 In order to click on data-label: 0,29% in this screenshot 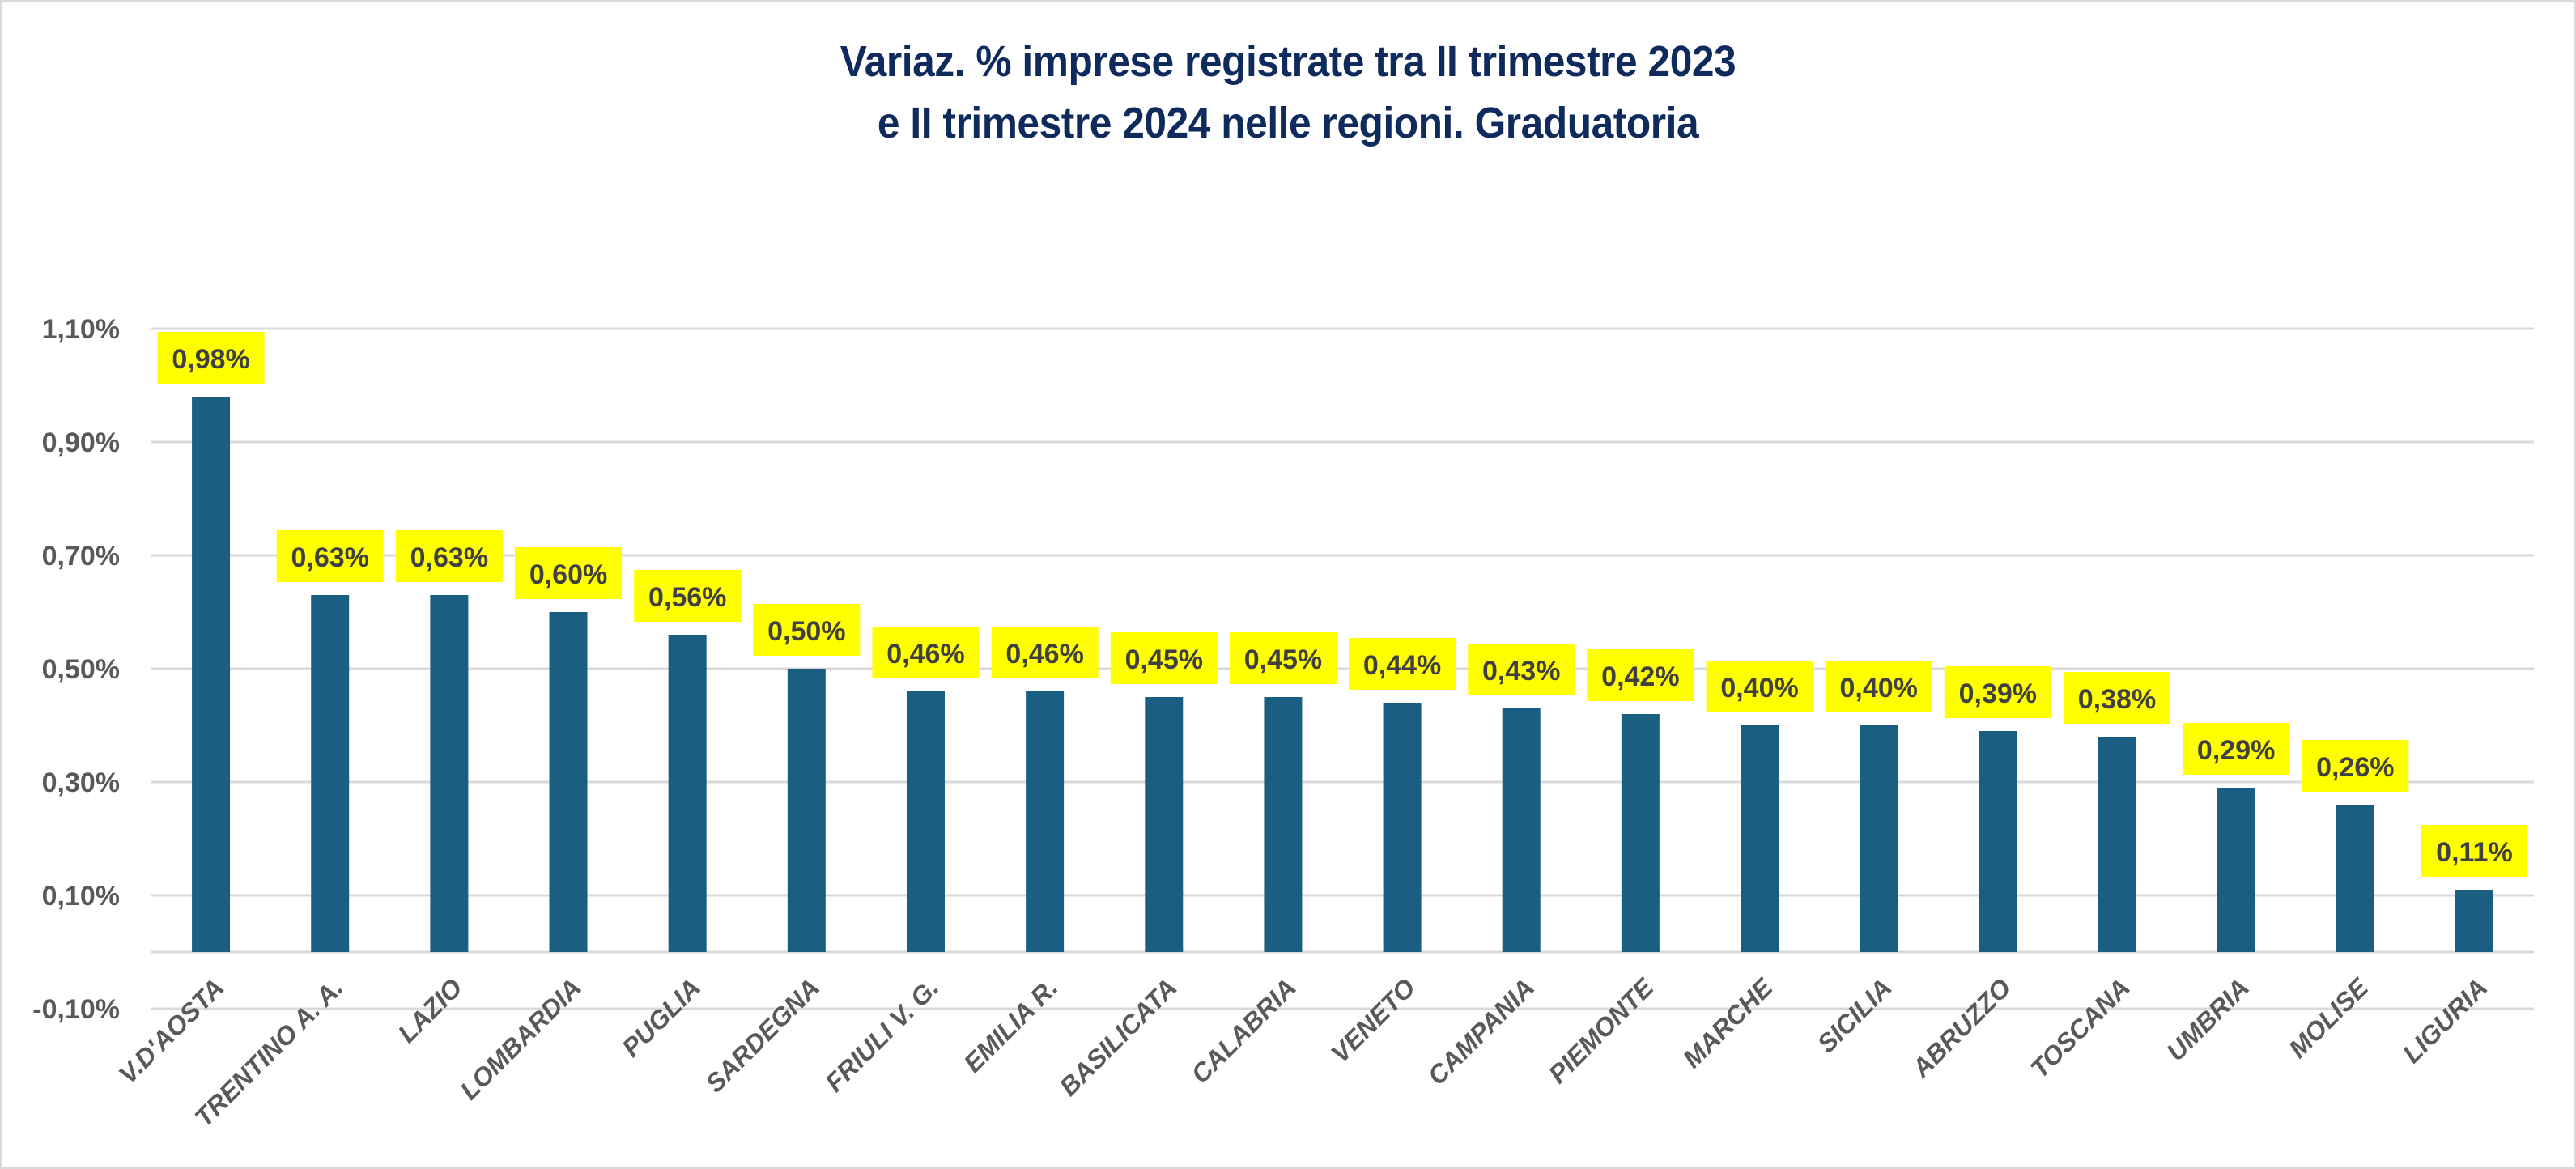, I will do `click(2236, 749)`.